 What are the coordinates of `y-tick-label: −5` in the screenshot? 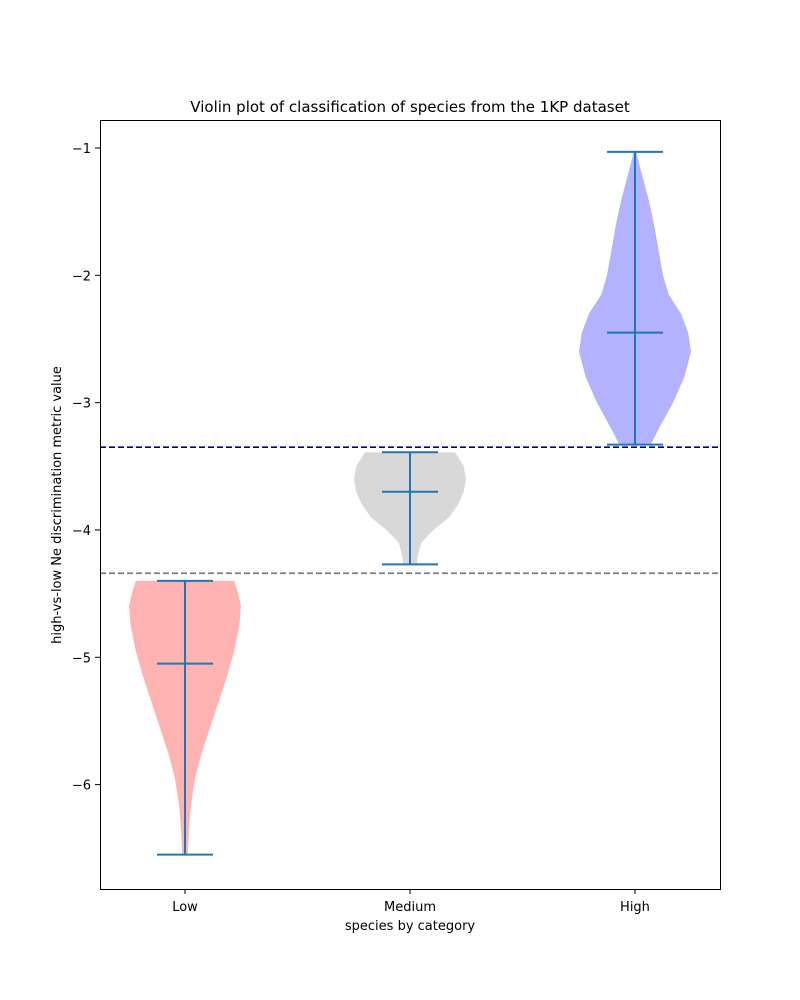 It's located at (81, 658).